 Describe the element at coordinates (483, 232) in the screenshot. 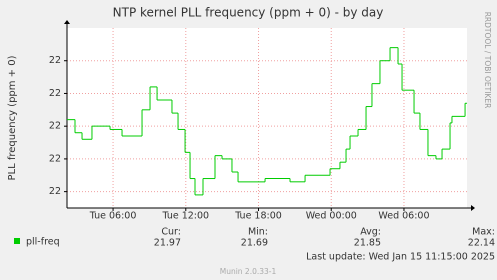

I see `legend-header: Max:` at that location.